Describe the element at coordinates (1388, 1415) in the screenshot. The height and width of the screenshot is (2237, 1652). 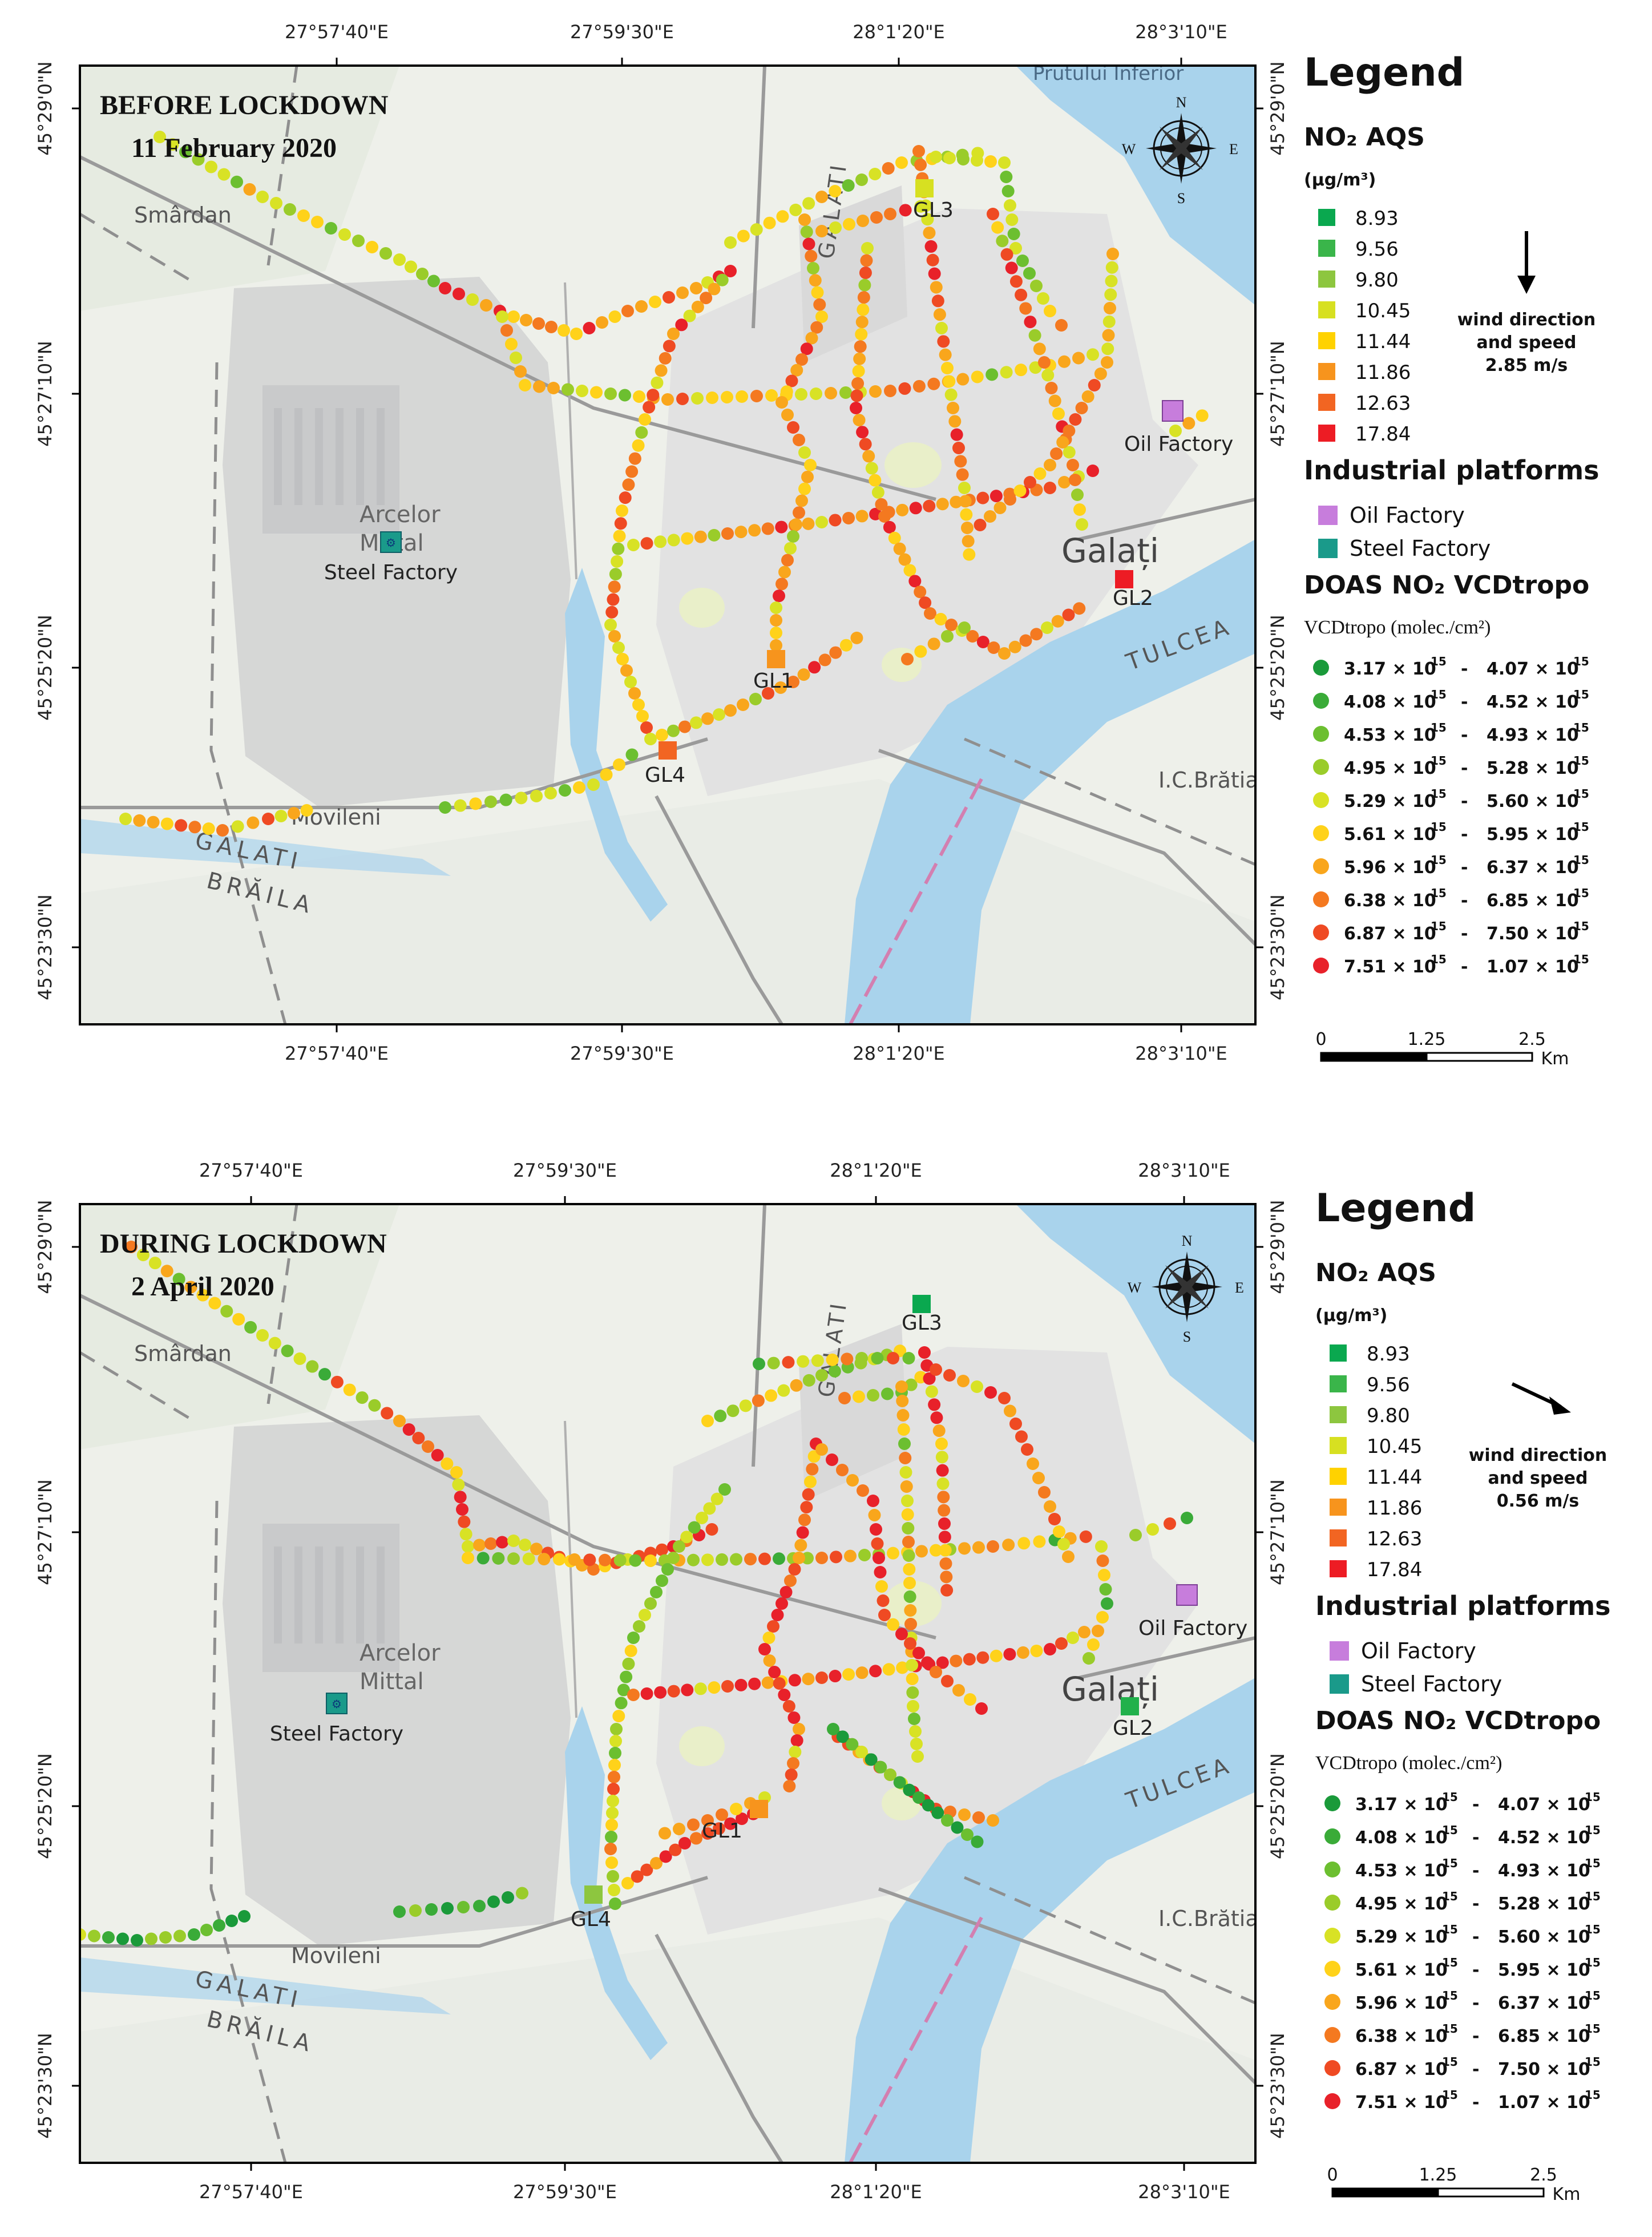
I see `legend-aqs-value: 9.80` at that location.